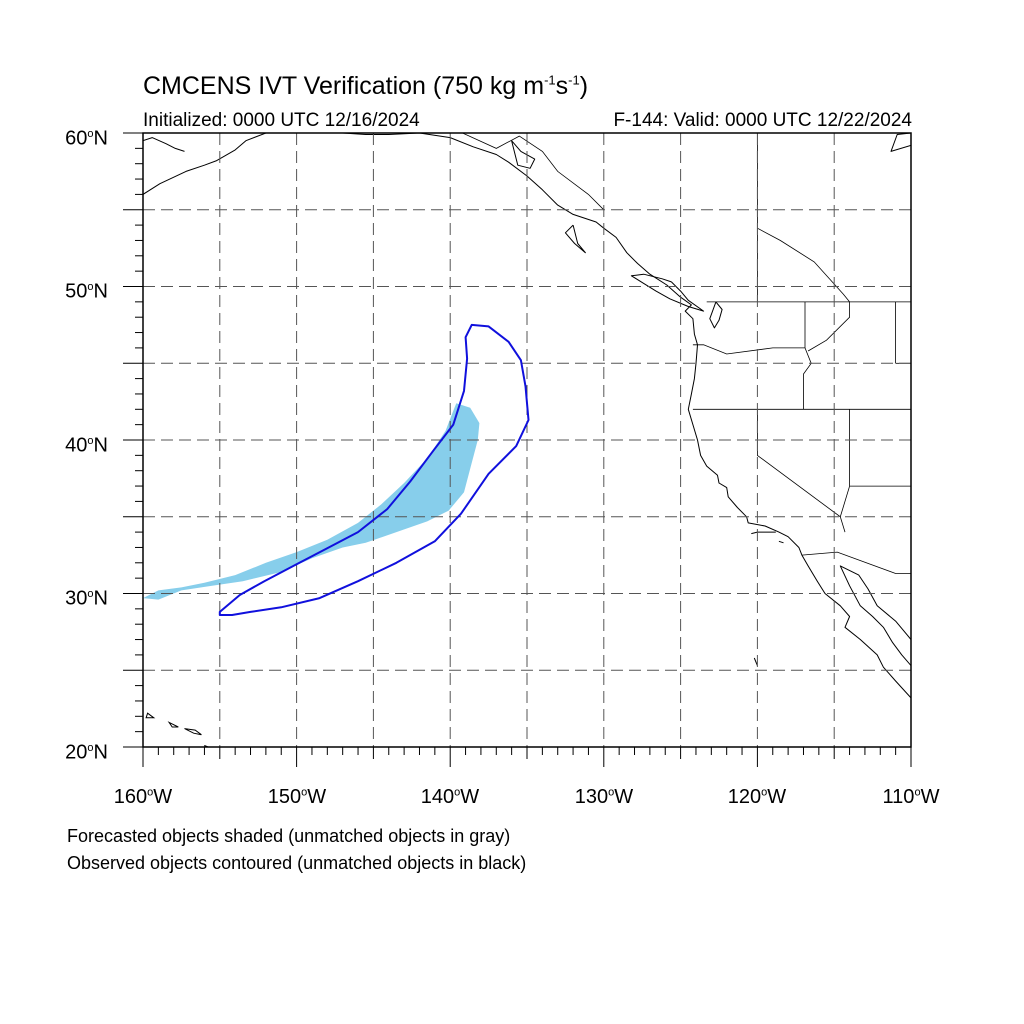 This screenshot has height=1024, width=1024. What do you see at coordinates (86, 291) in the screenshot?
I see `lat-label-50n: 50oN` at bounding box center [86, 291].